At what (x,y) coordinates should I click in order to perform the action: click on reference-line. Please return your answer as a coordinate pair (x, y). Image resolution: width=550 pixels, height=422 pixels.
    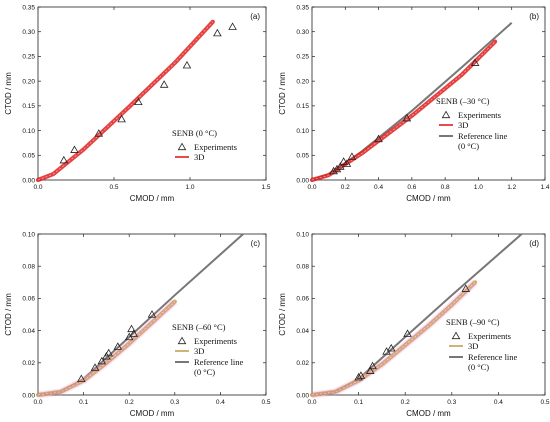
    Looking at the image, I should click on (417, 314).